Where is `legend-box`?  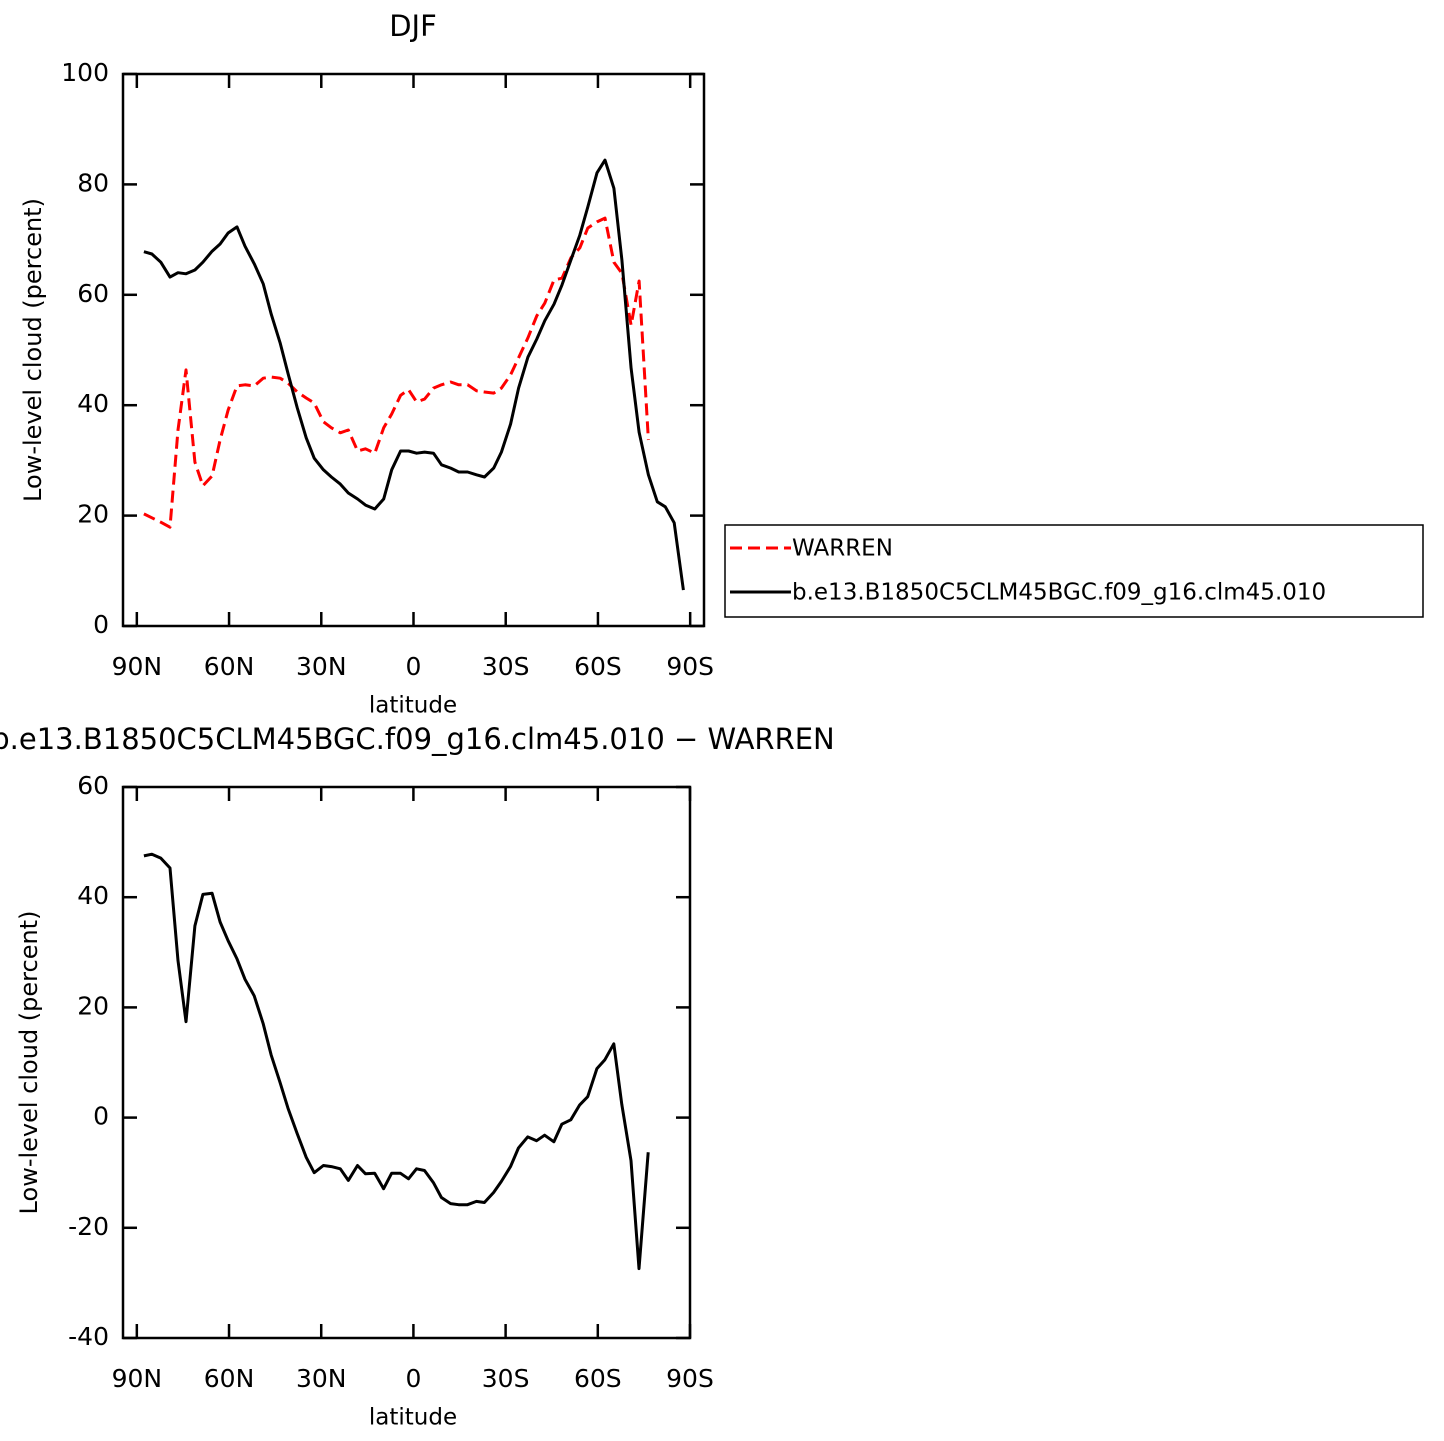 legend-box is located at coordinates (1074, 571).